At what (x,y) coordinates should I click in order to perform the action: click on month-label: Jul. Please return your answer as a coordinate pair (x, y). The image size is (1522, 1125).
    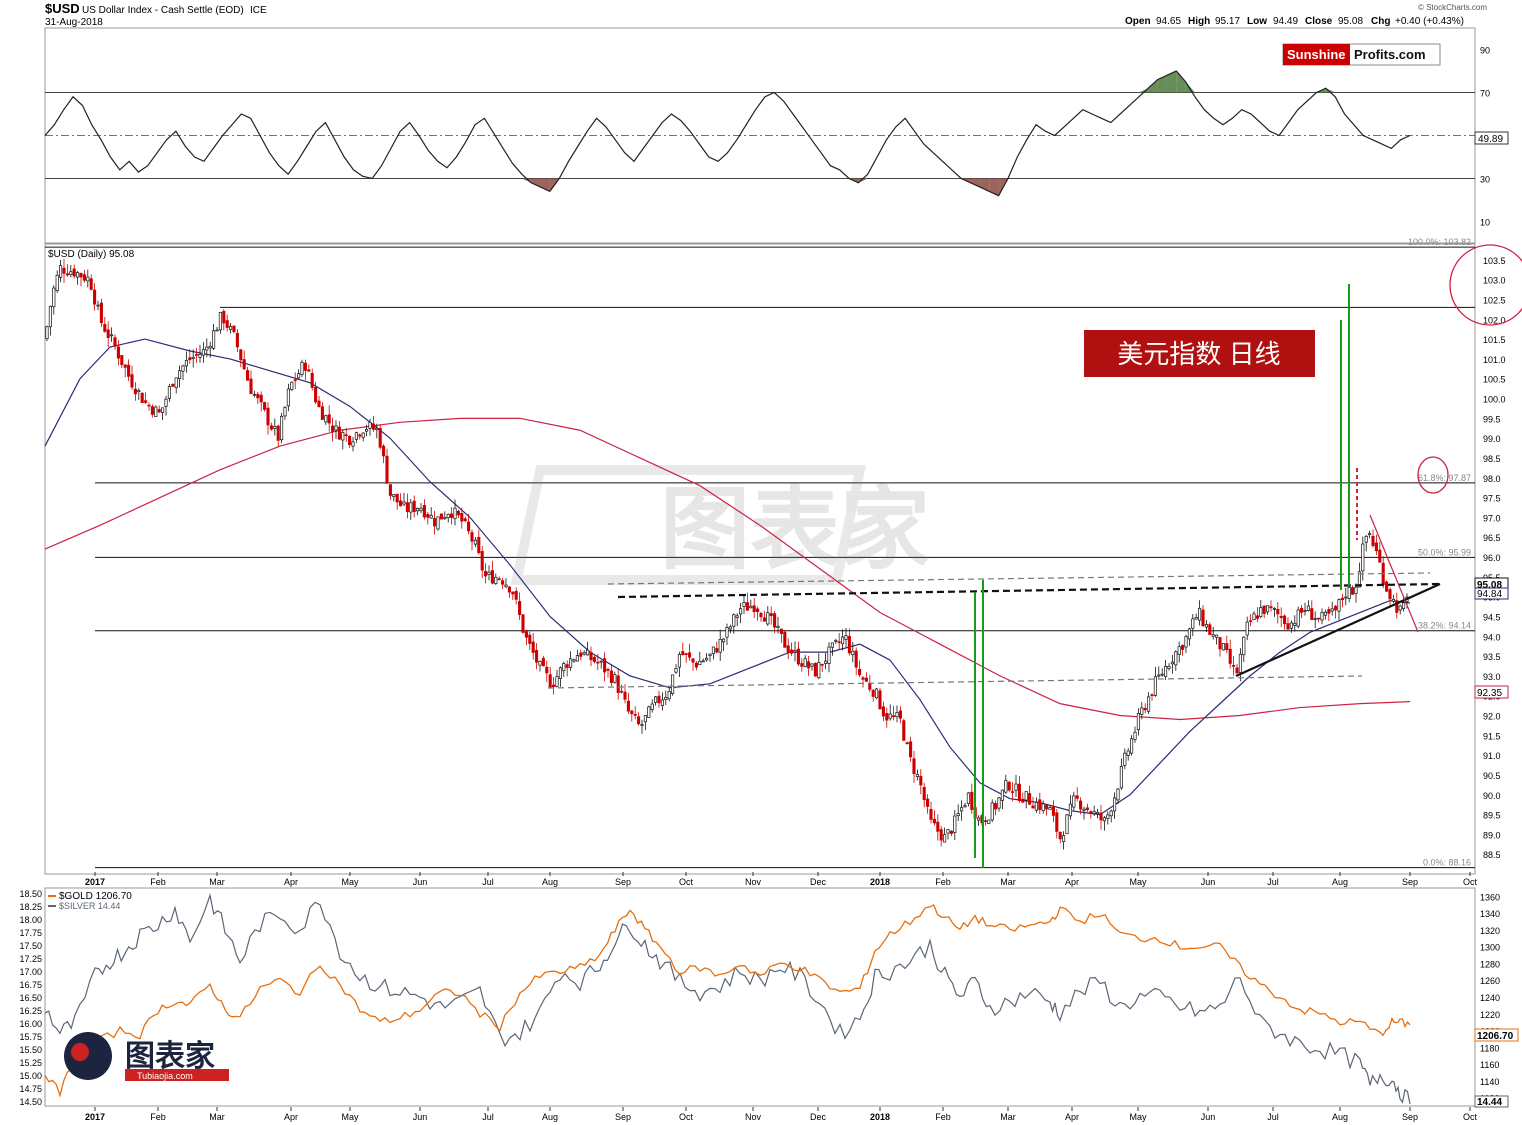
    Looking at the image, I should click on (1273, 882).